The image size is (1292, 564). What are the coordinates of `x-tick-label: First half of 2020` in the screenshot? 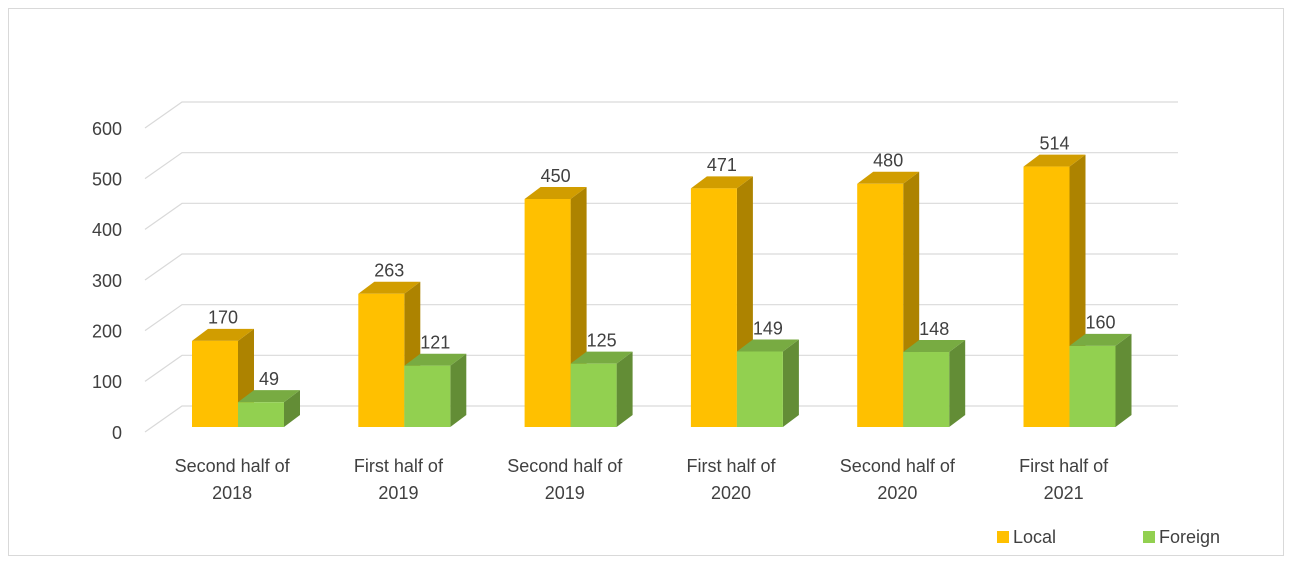 It's located at (732, 479).